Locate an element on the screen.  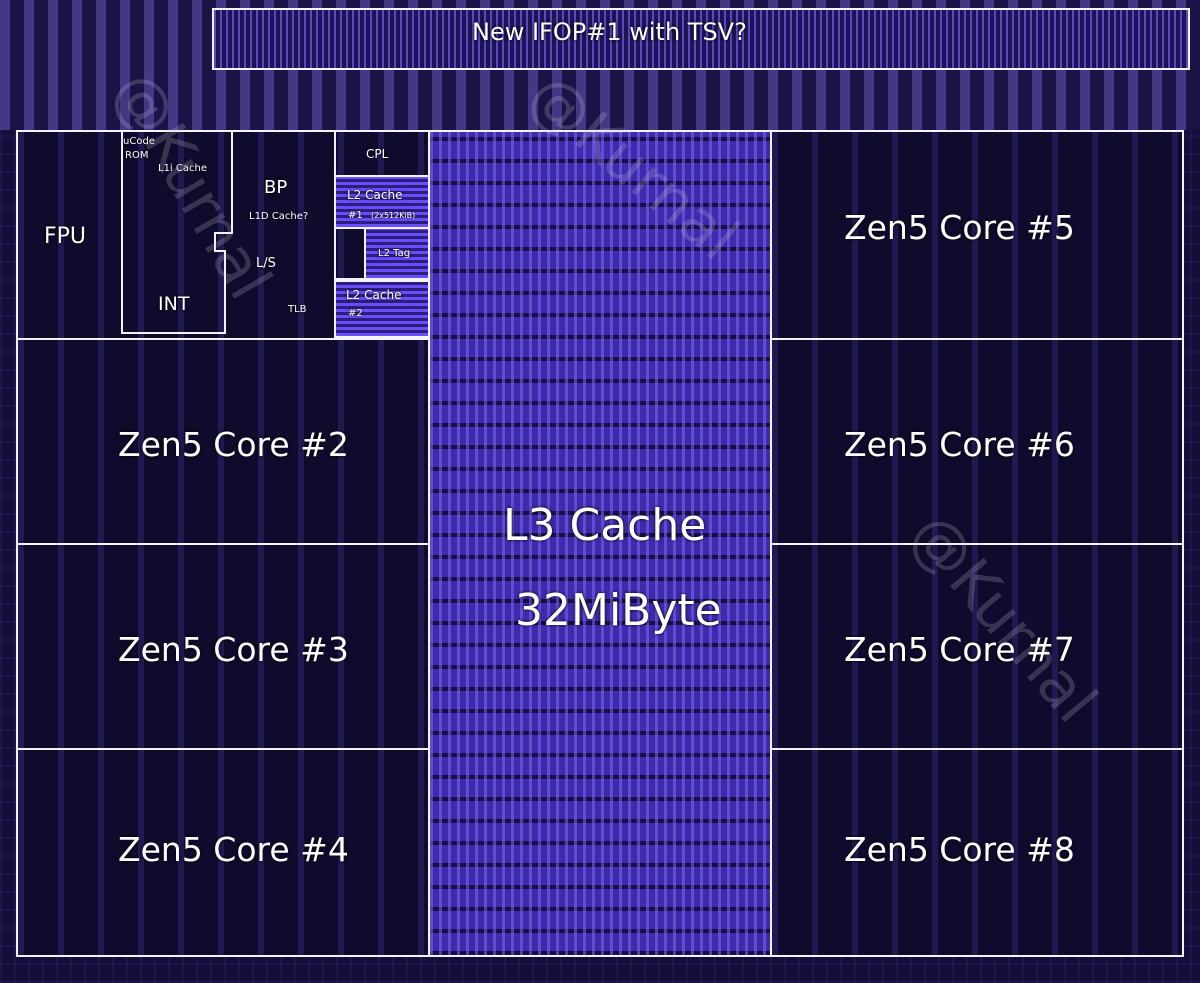
ifop-label: New IFOP#1 with TSV? is located at coordinates (609, 32).